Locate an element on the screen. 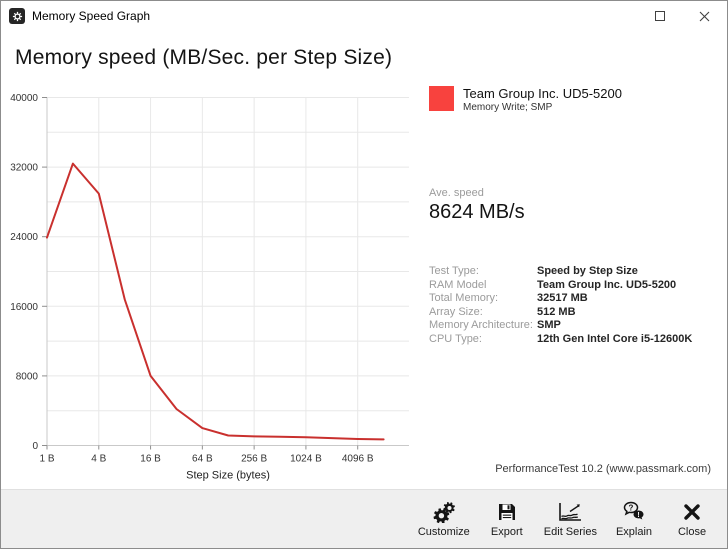 The width and height of the screenshot is (728, 549). edit-series-label: Edit Series is located at coordinates (570, 531).